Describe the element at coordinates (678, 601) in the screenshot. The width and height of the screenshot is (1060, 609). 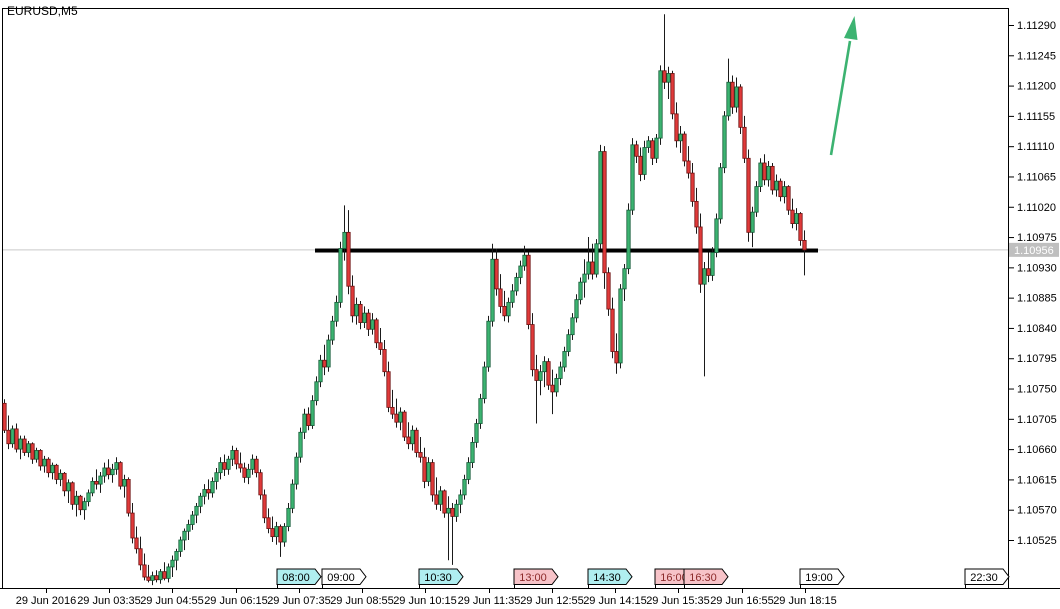
I see `time-tick-label: 29 Jun 15:35` at that location.